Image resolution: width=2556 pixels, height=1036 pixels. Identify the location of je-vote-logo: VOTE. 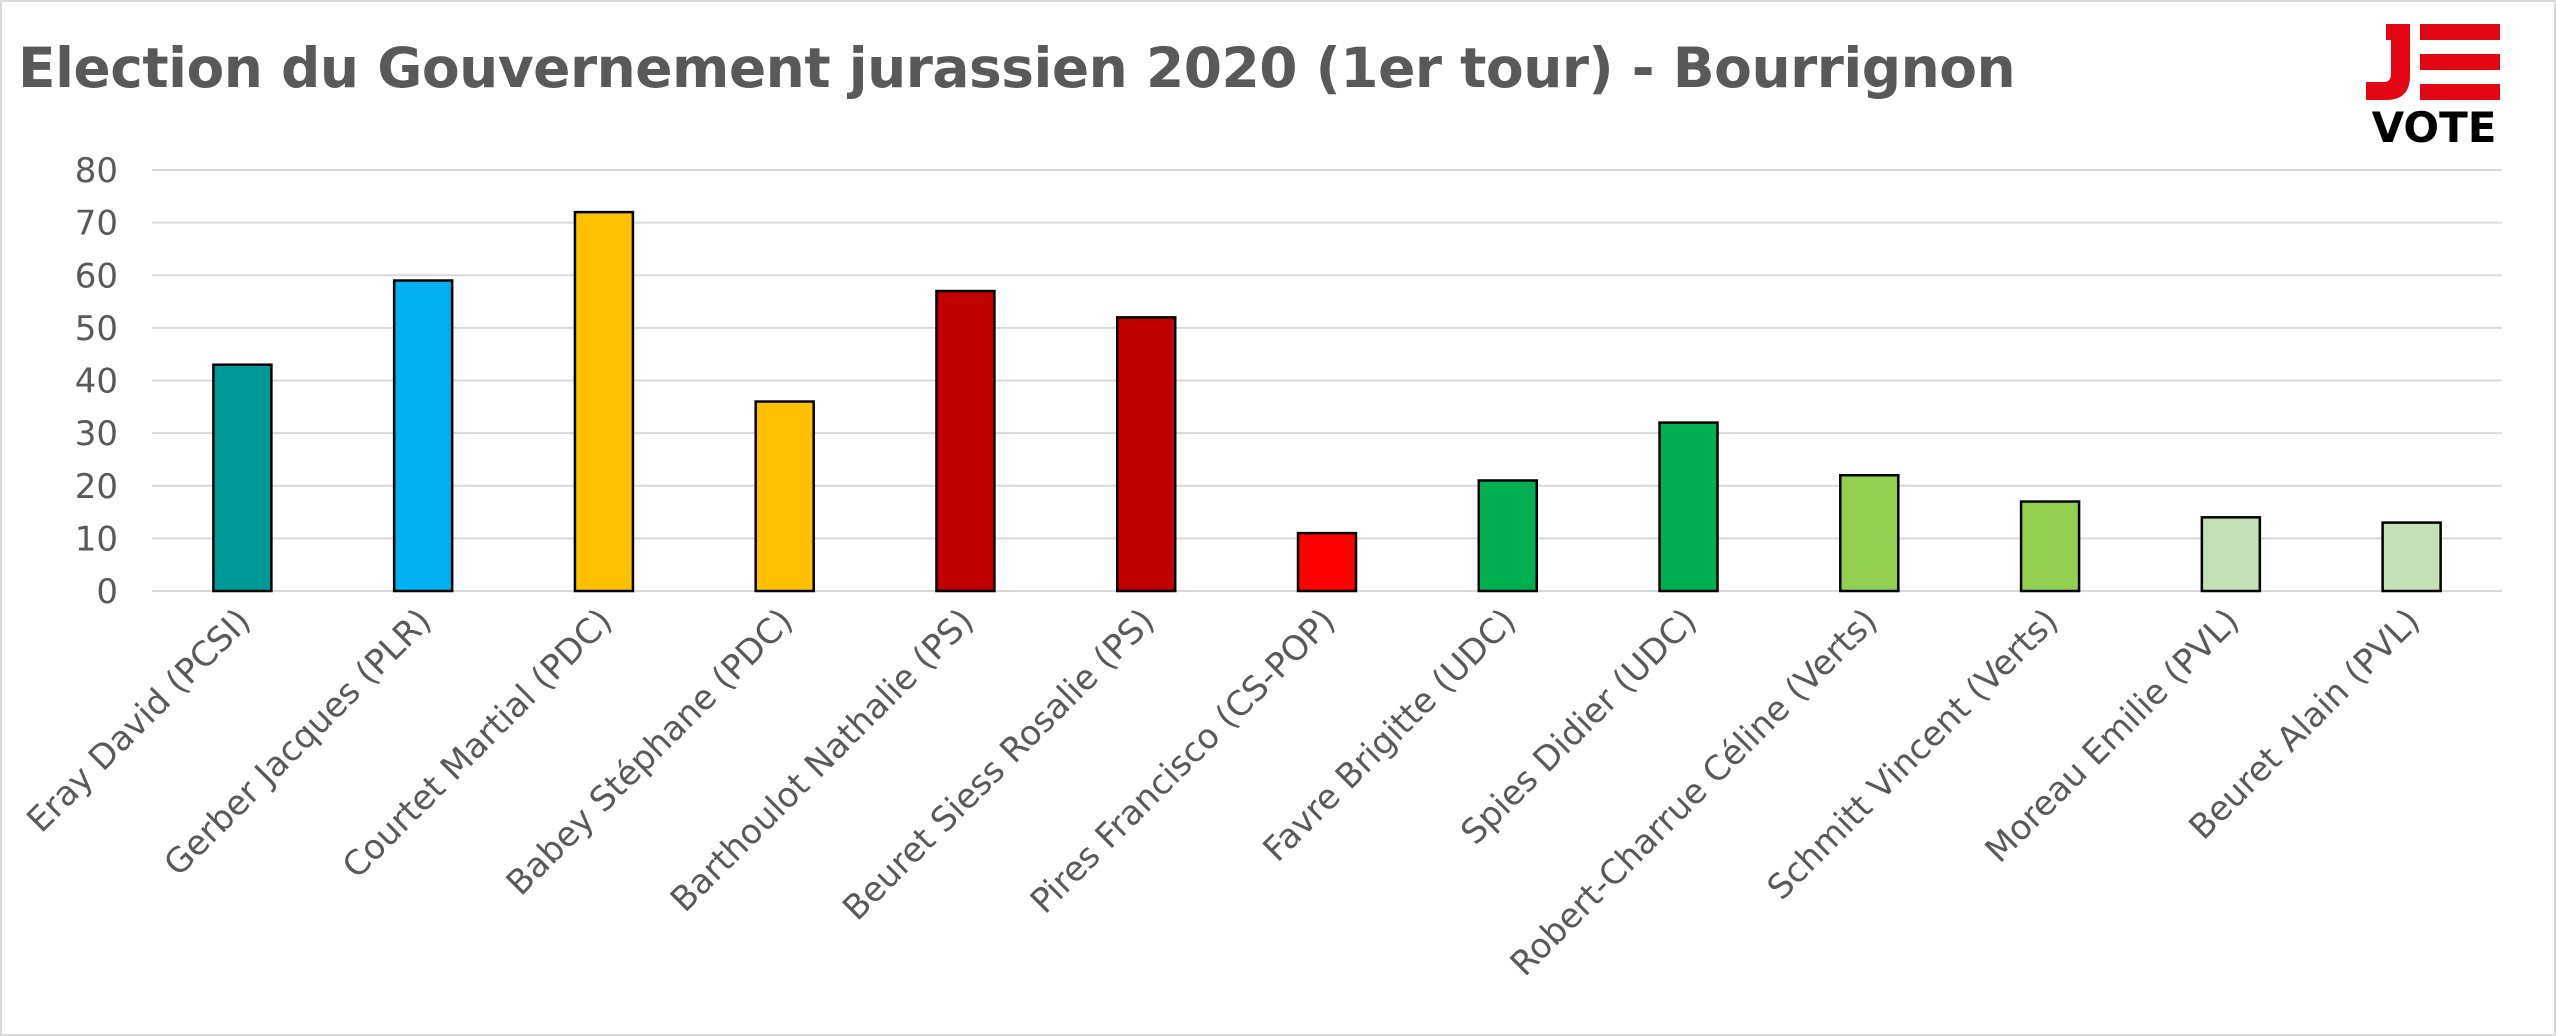
(2433, 85).